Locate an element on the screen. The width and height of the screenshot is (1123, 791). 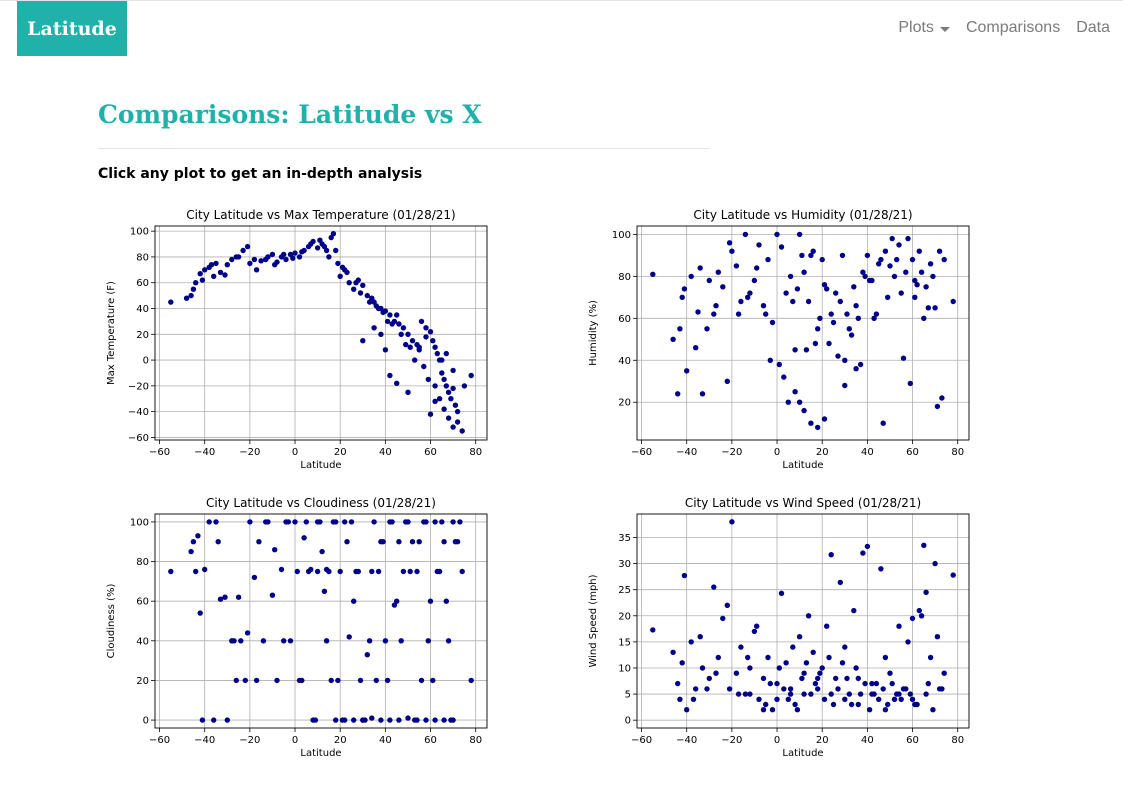
x-tick-label: 0 is located at coordinates (295, 452).